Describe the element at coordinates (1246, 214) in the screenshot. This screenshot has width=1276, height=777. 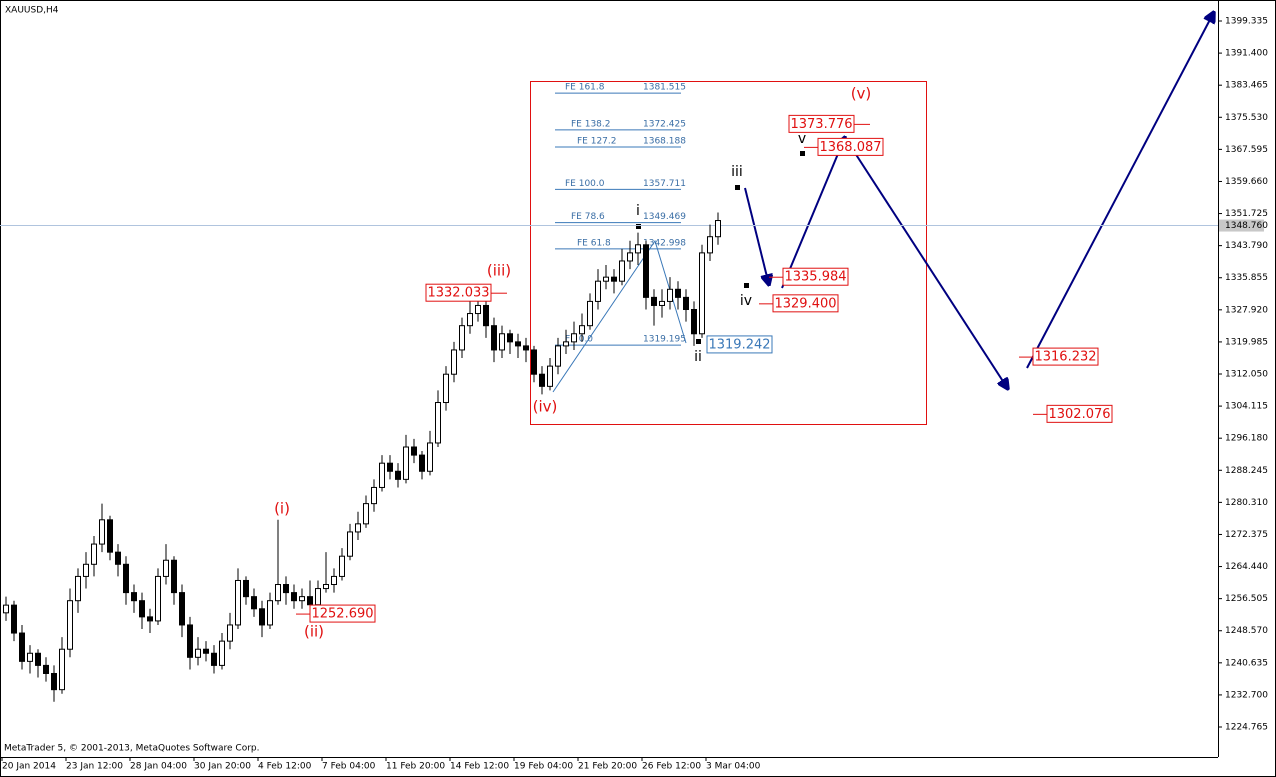
I see `y-tick-label: 1351.725` at that location.